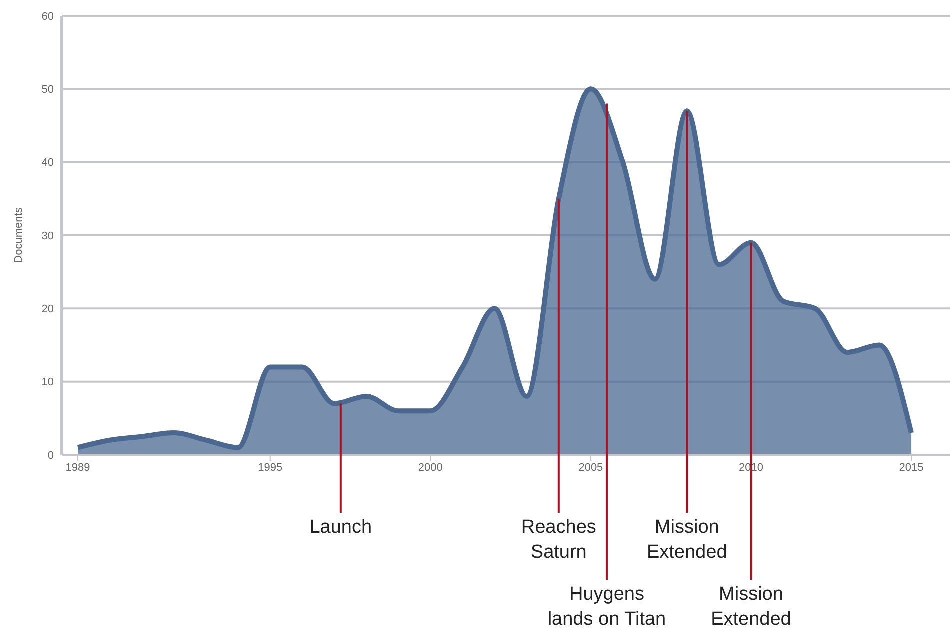  What do you see at coordinates (341, 471) in the screenshot?
I see `callout: Launch` at bounding box center [341, 471].